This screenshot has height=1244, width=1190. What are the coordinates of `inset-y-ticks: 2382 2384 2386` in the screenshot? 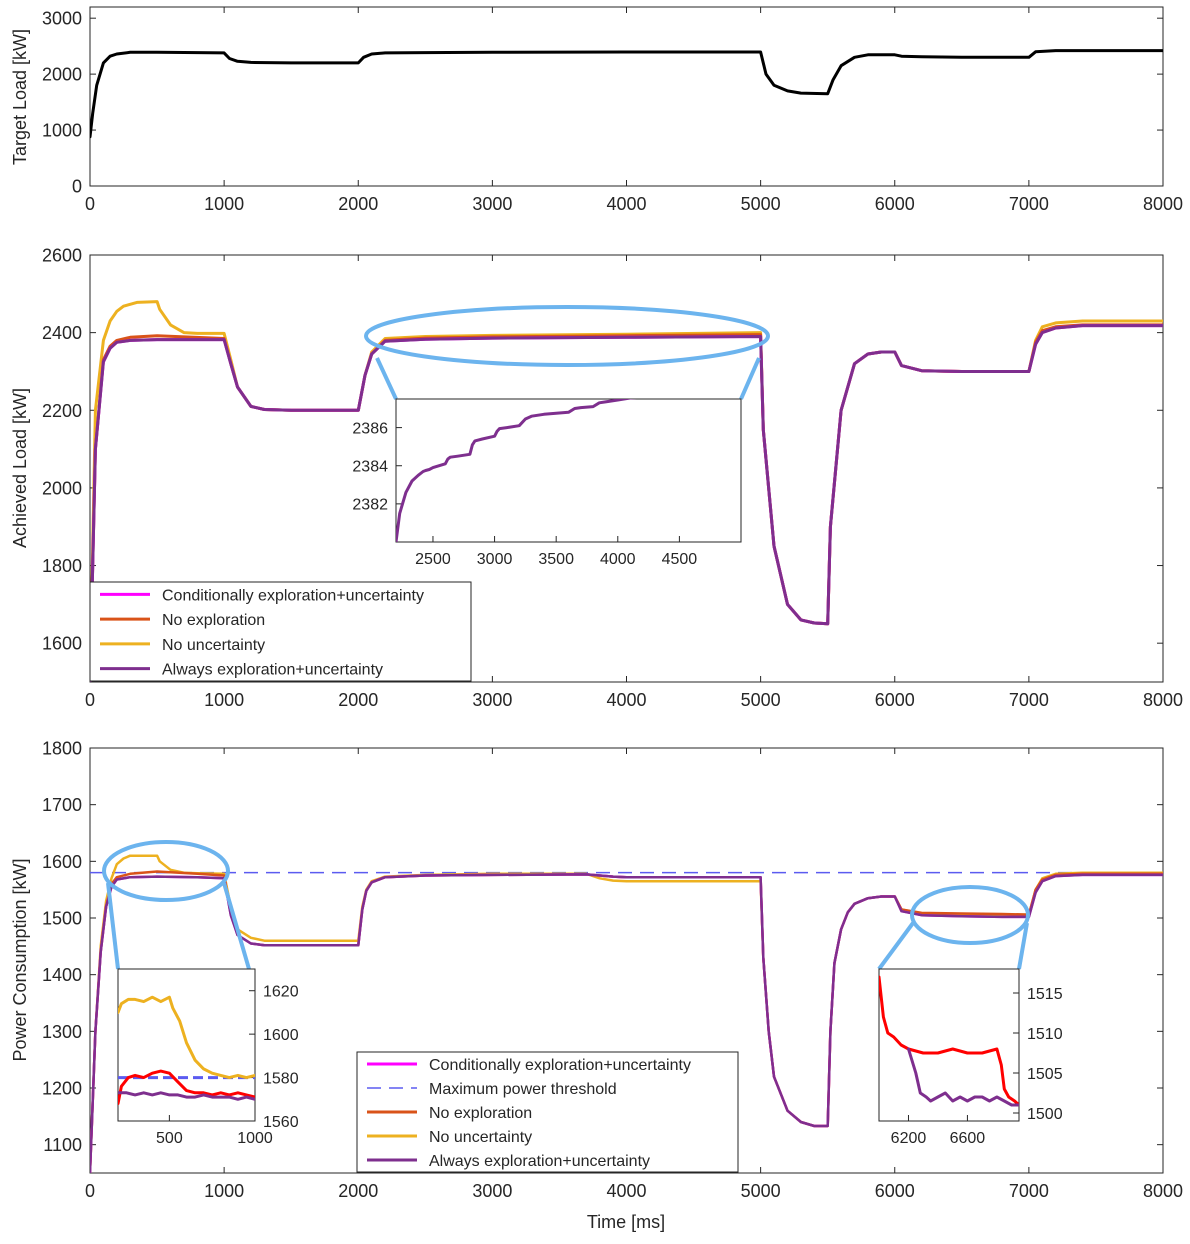 It's located at (377, 467).